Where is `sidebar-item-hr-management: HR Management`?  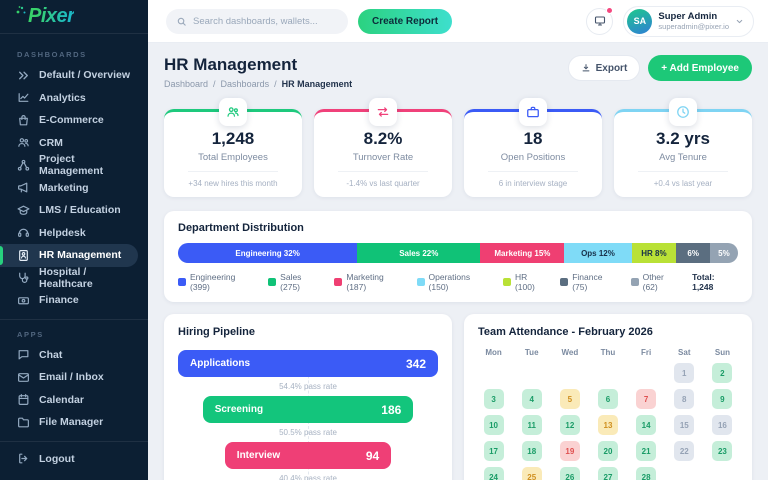
sidebar-item-hr-management: HR Management is located at coordinates (69, 255).